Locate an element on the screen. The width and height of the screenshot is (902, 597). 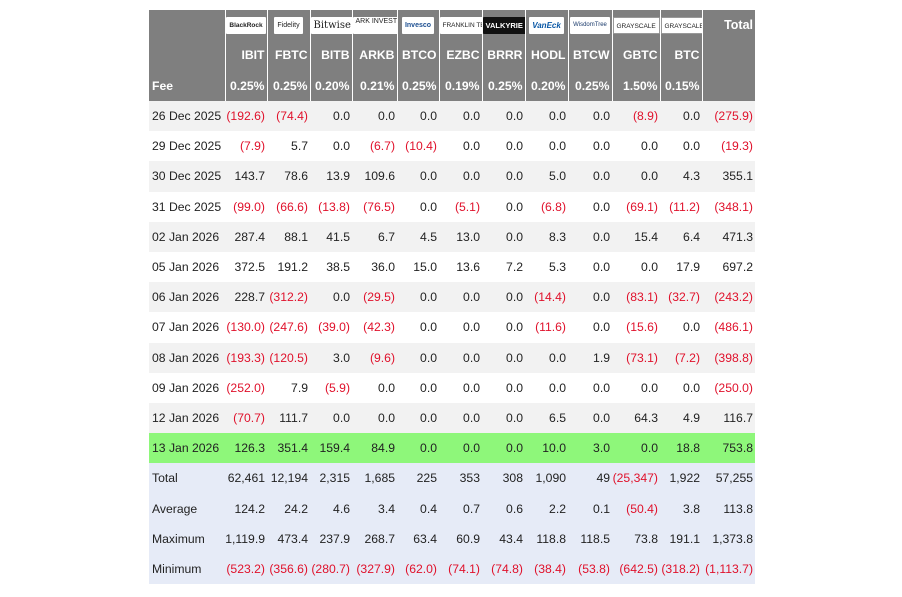
flow-cell: (32.7) is located at coordinates (681, 297).